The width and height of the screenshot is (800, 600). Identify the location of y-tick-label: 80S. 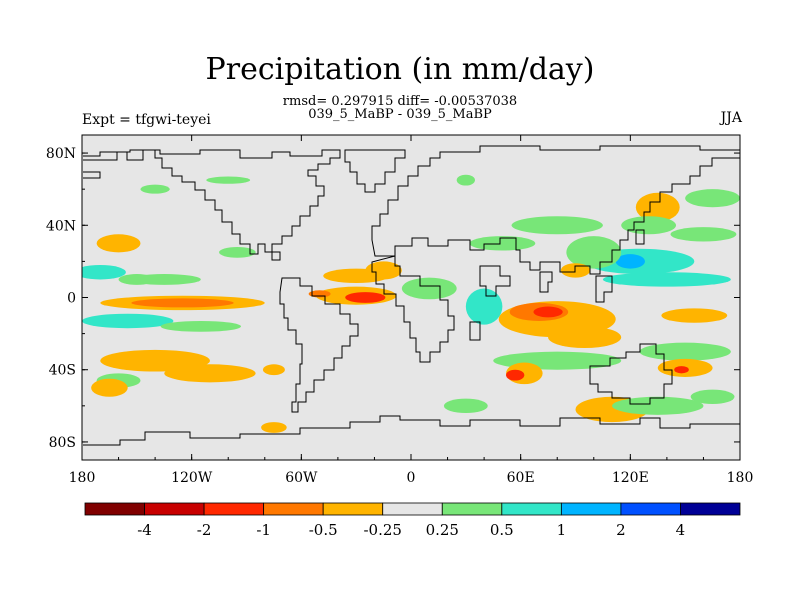
(62, 443).